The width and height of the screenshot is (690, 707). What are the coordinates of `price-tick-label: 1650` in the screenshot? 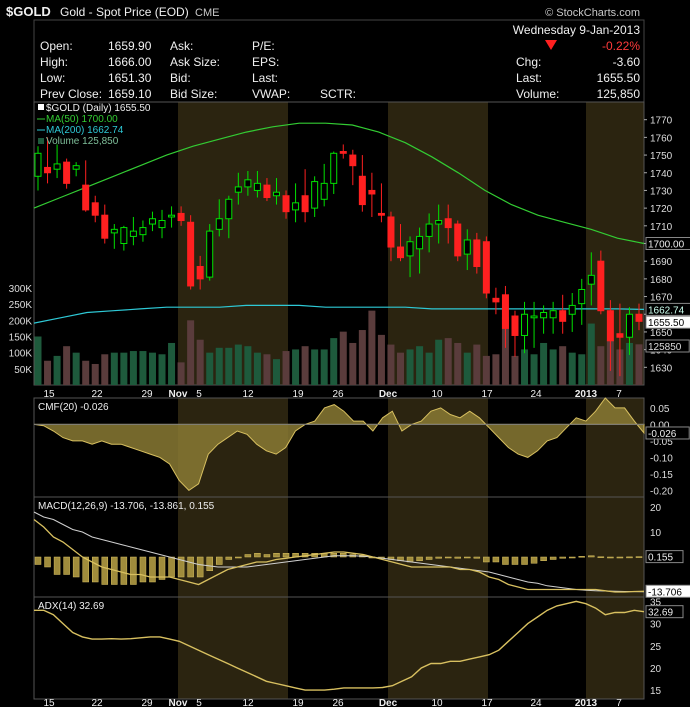 It's located at (661, 333).